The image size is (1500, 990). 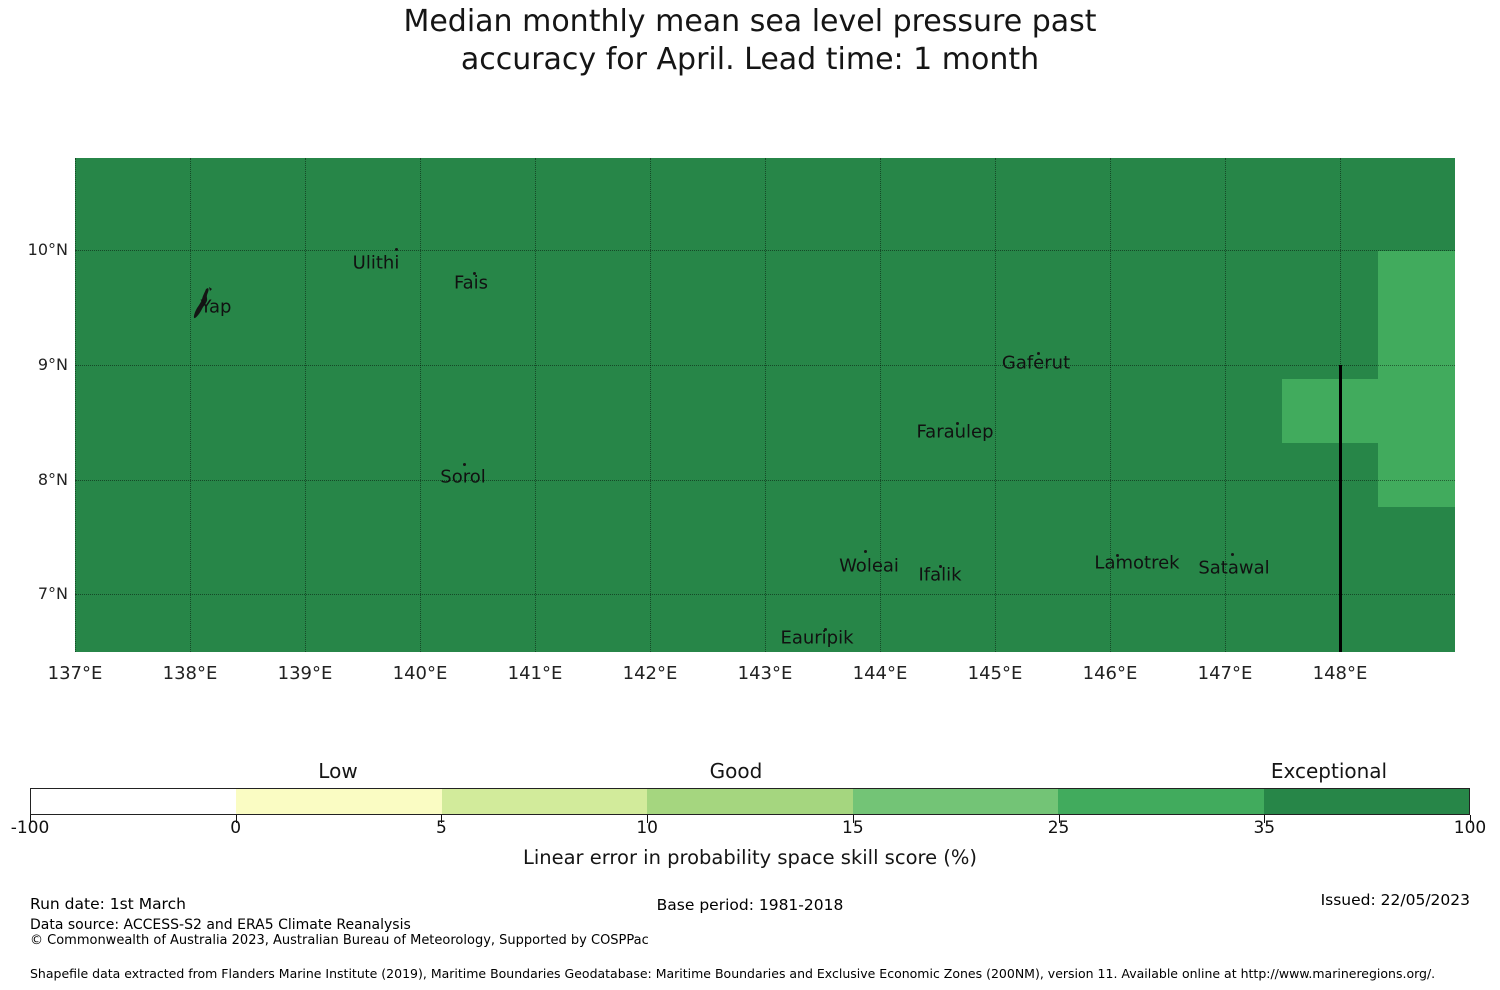 I want to click on y-tick-label: 10°N, so click(x=47, y=249).